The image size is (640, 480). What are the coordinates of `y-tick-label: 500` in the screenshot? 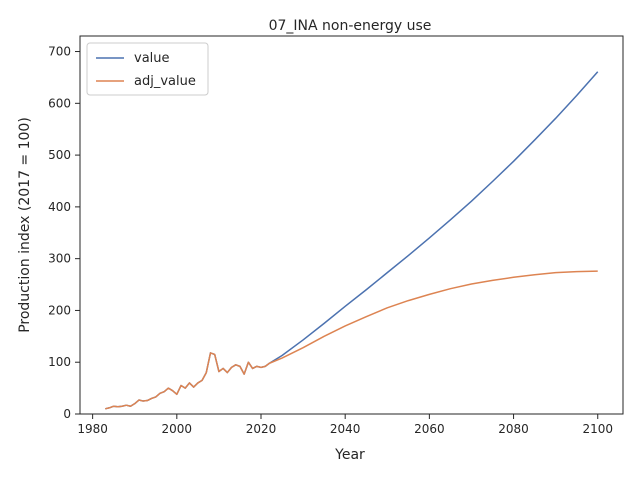 It's located at (59, 155).